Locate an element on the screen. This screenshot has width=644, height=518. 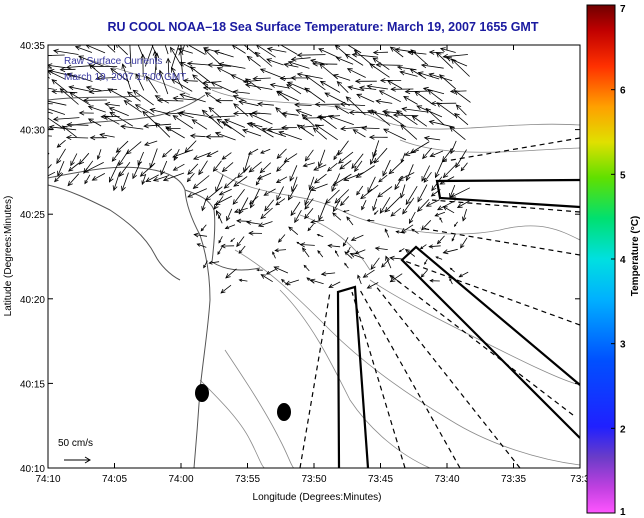
colorbar-tick-label: 4 is located at coordinates (623, 260).